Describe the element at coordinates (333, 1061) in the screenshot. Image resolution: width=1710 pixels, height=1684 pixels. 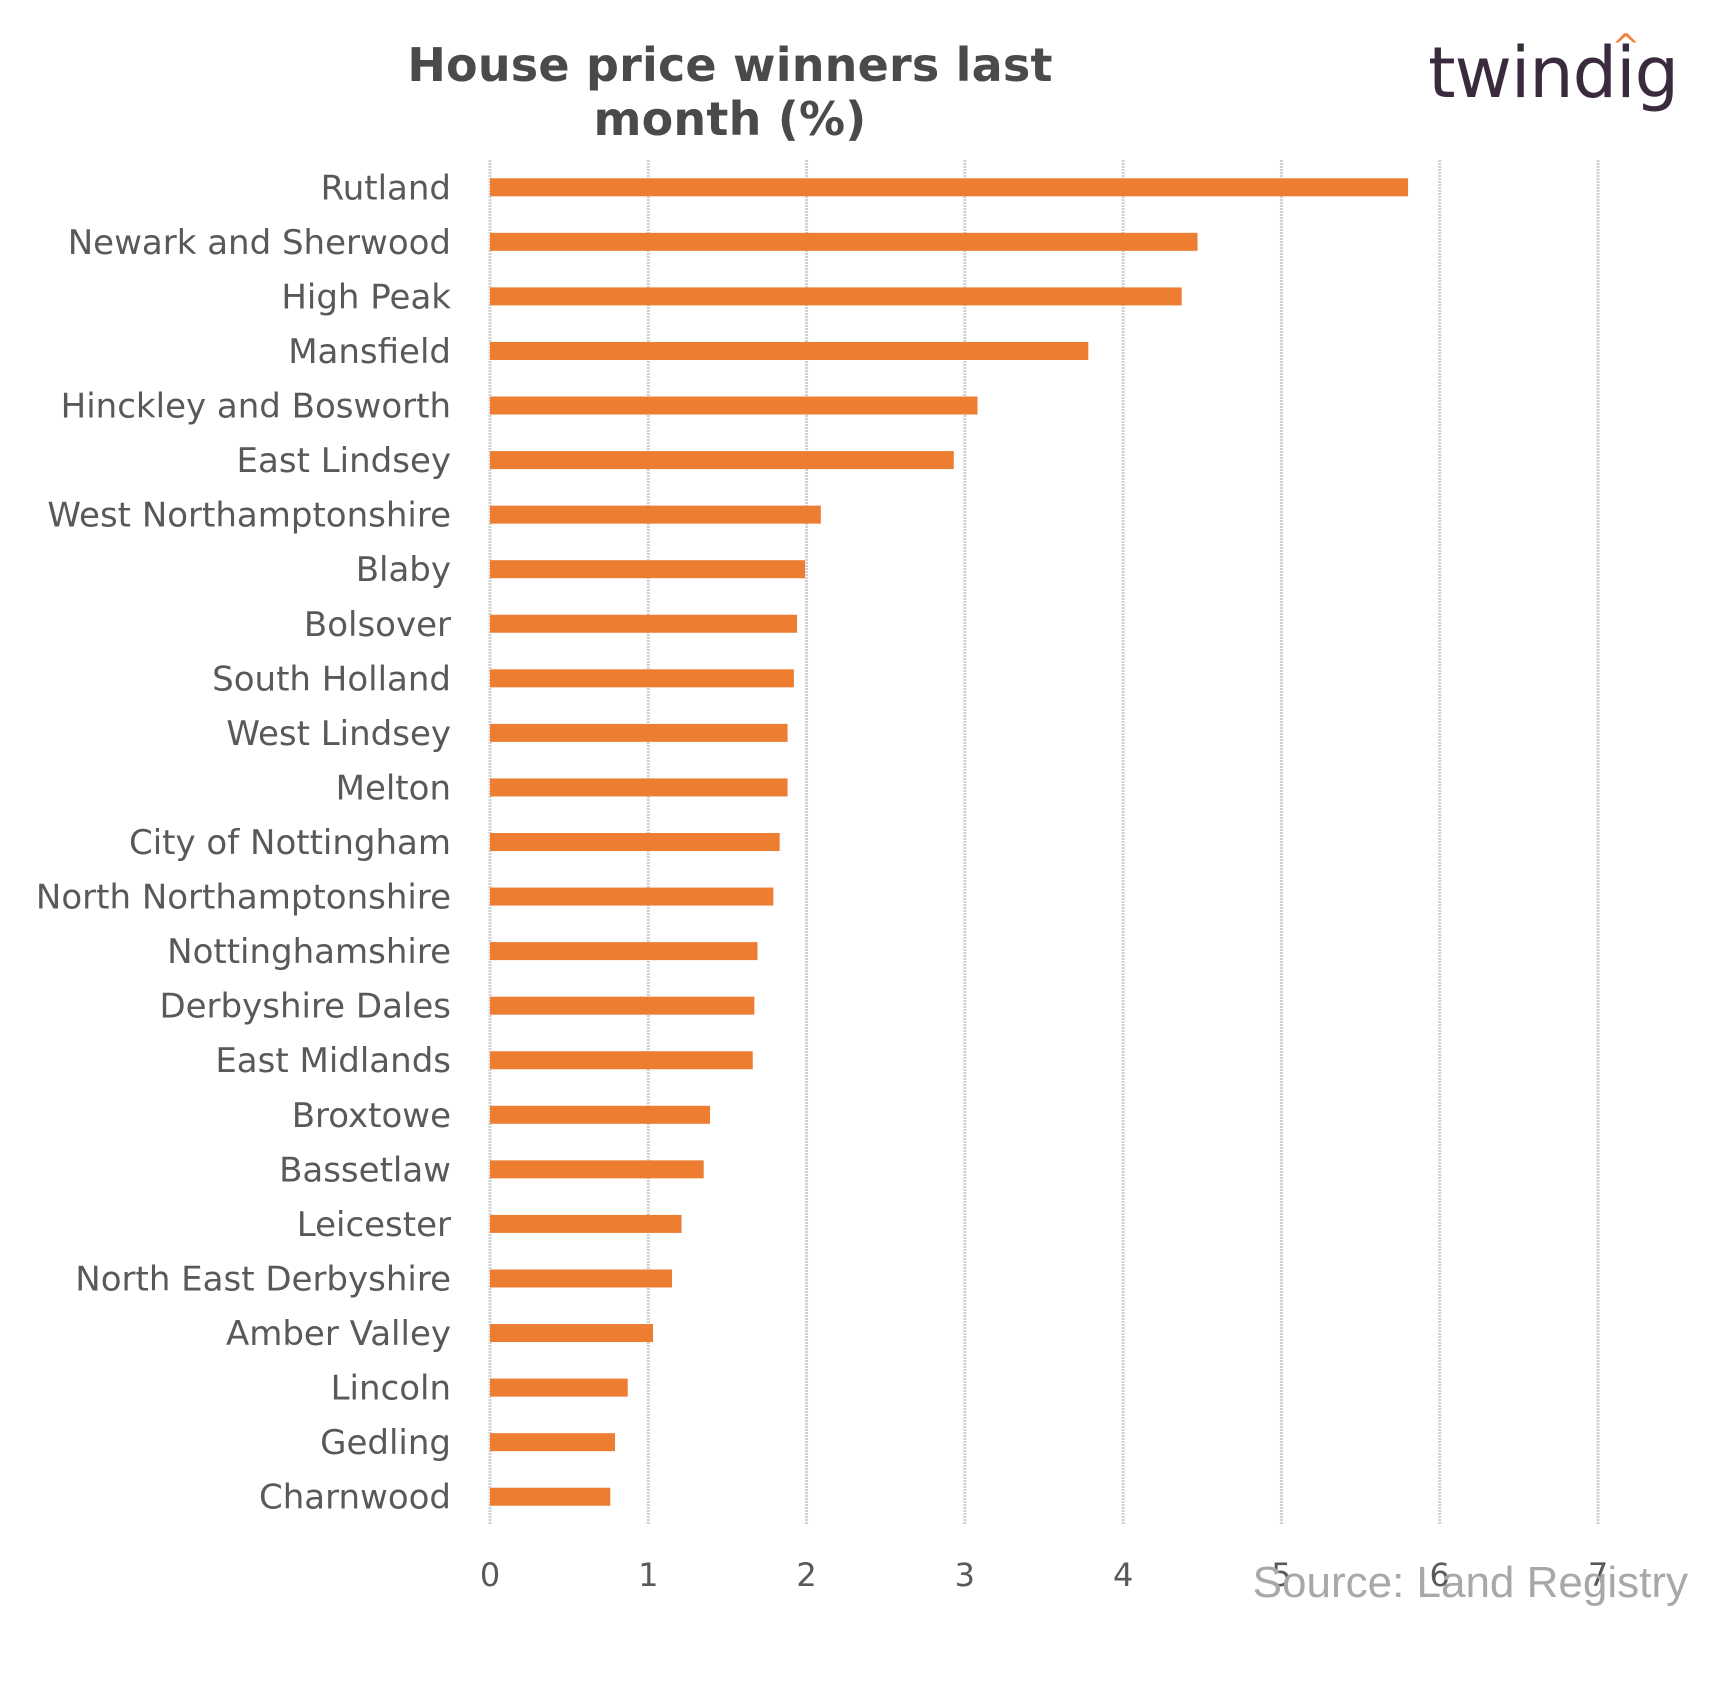
I see `category-label: East Midlands` at that location.